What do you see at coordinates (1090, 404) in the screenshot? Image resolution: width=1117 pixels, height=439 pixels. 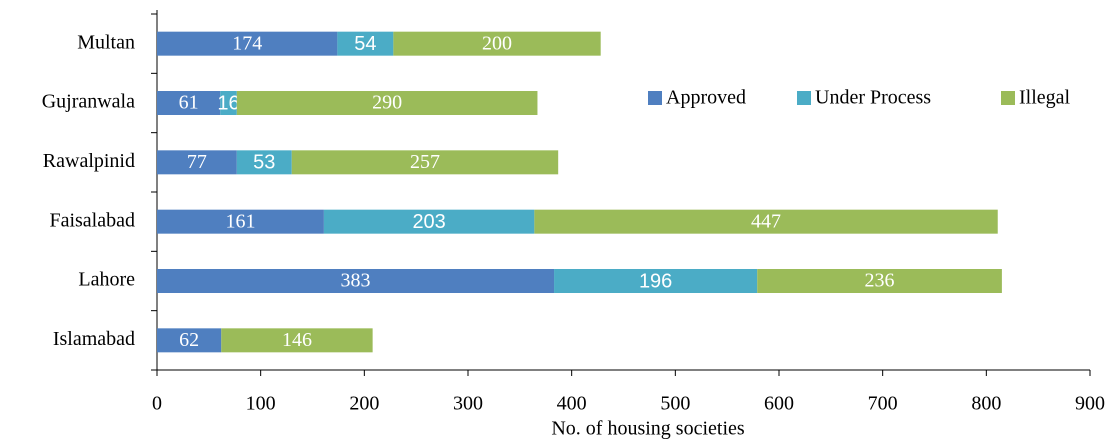 I see `x-tick-label: 900` at bounding box center [1090, 404].